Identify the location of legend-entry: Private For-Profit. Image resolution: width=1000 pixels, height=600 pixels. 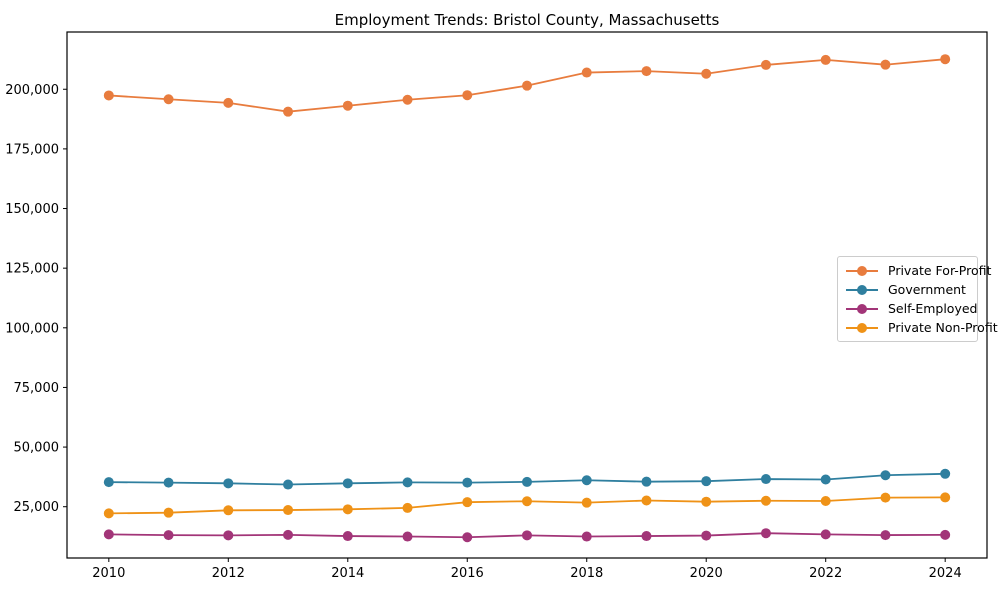
(918, 270).